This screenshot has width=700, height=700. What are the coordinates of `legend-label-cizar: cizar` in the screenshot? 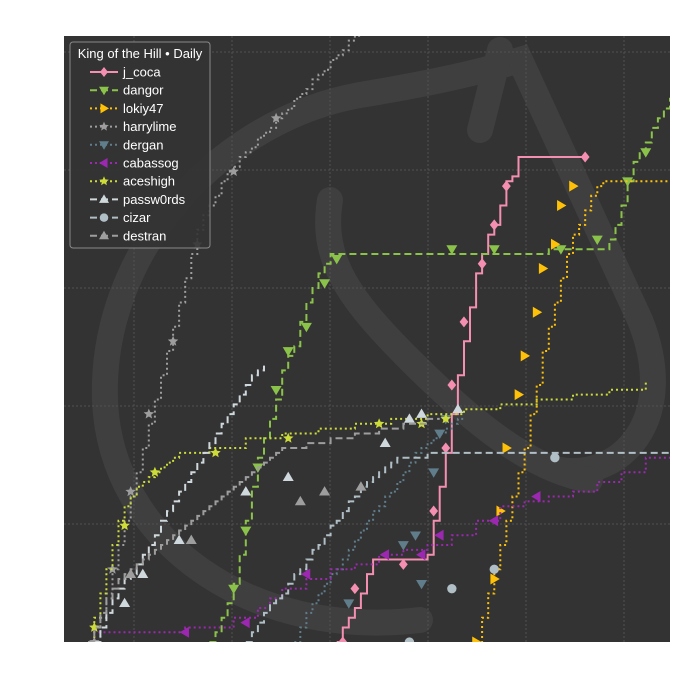 It's located at (137, 217).